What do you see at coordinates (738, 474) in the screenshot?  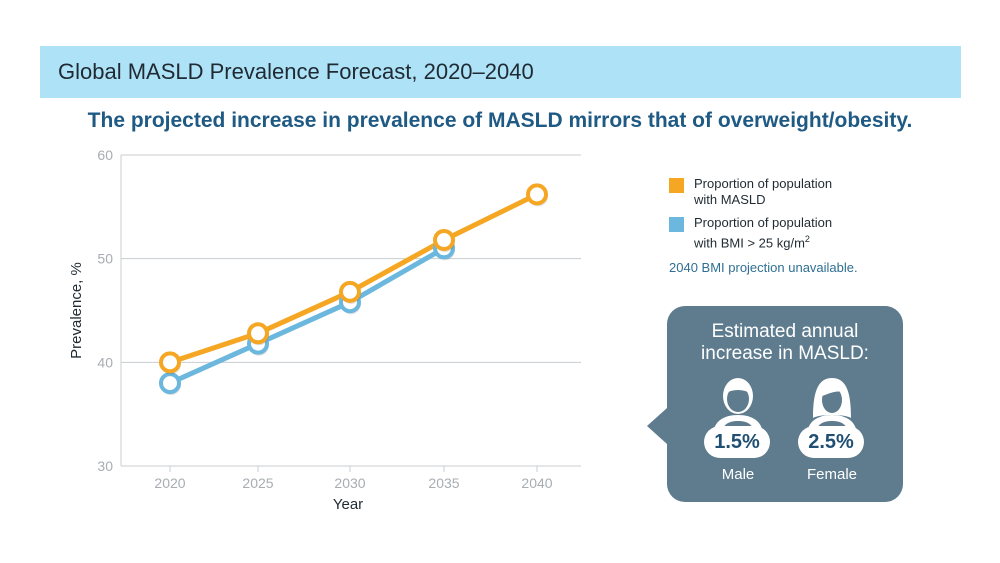 I see `male-label: Male` at bounding box center [738, 474].